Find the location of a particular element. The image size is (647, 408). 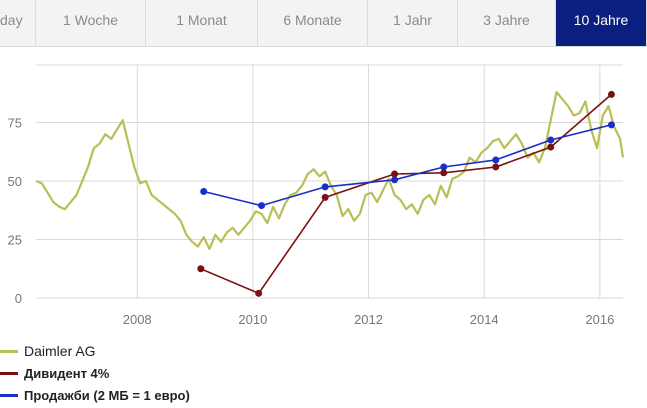

y-tick-labels: 0 25 50 75 is located at coordinates (15, 211).